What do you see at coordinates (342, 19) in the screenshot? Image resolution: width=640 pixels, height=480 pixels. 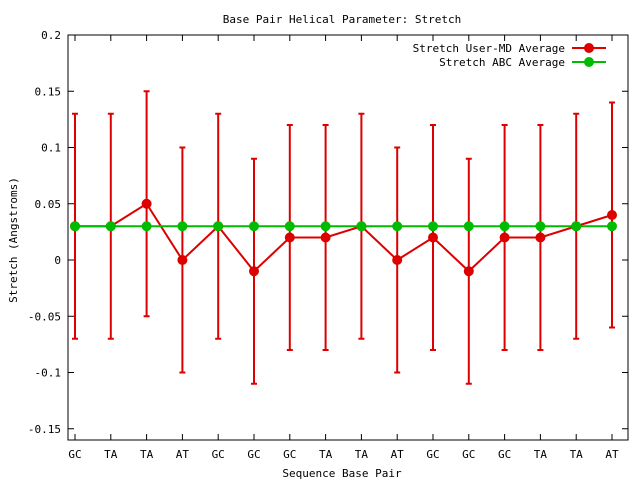 I see `chart-title: Base Pair Helical Parameter: Stretch` at bounding box center [342, 19].